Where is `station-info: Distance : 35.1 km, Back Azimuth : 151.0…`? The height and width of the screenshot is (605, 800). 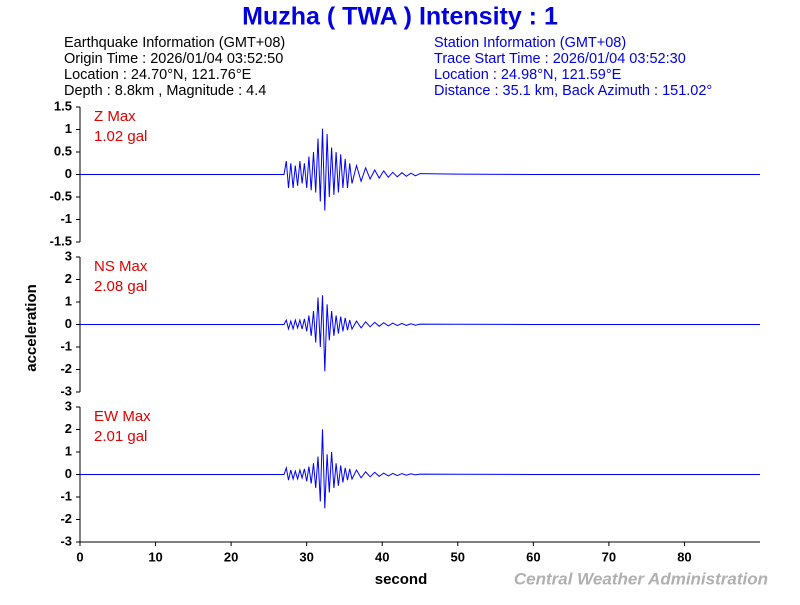 station-info: Distance : 35.1 km, Back Azimuth : 151.0… is located at coordinates (573, 91).